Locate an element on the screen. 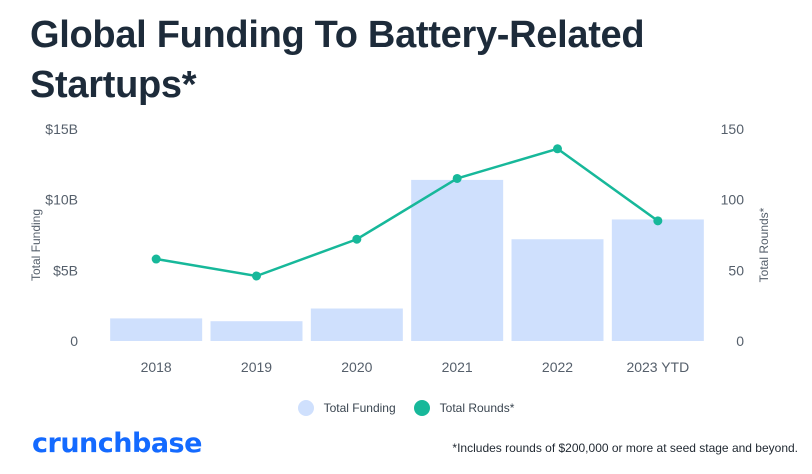 This screenshot has height=474, width=812. y2-tick-label: 0 is located at coordinates (740, 341).